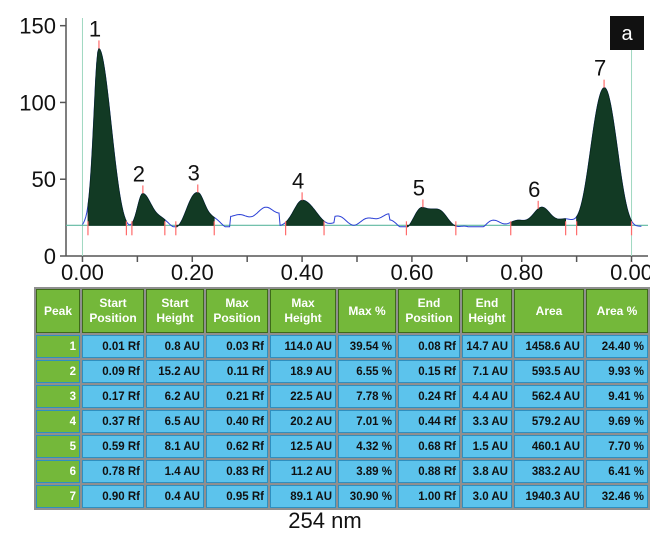 The height and width of the screenshot is (535, 650). What do you see at coordinates (617, 446) in the screenshot?
I see `table-cell: 7.70 %` at bounding box center [617, 446].